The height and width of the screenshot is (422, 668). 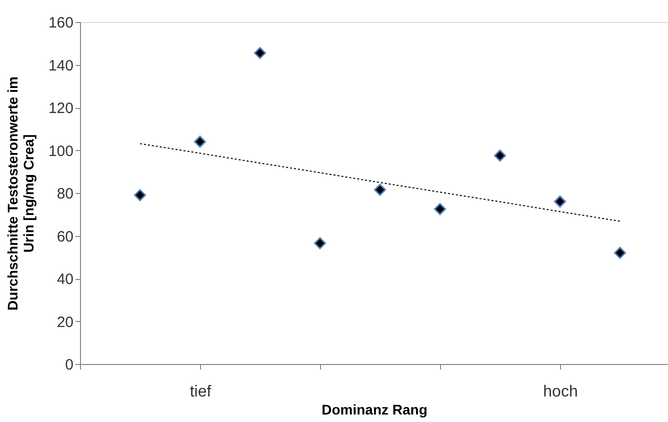 What do you see at coordinates (20, 193) in the screenshot?
I see `y-axis-title: Durchschnitte Testosteronwerte im Urin [ng/mg Crea]` at bounding box center [20, 193].